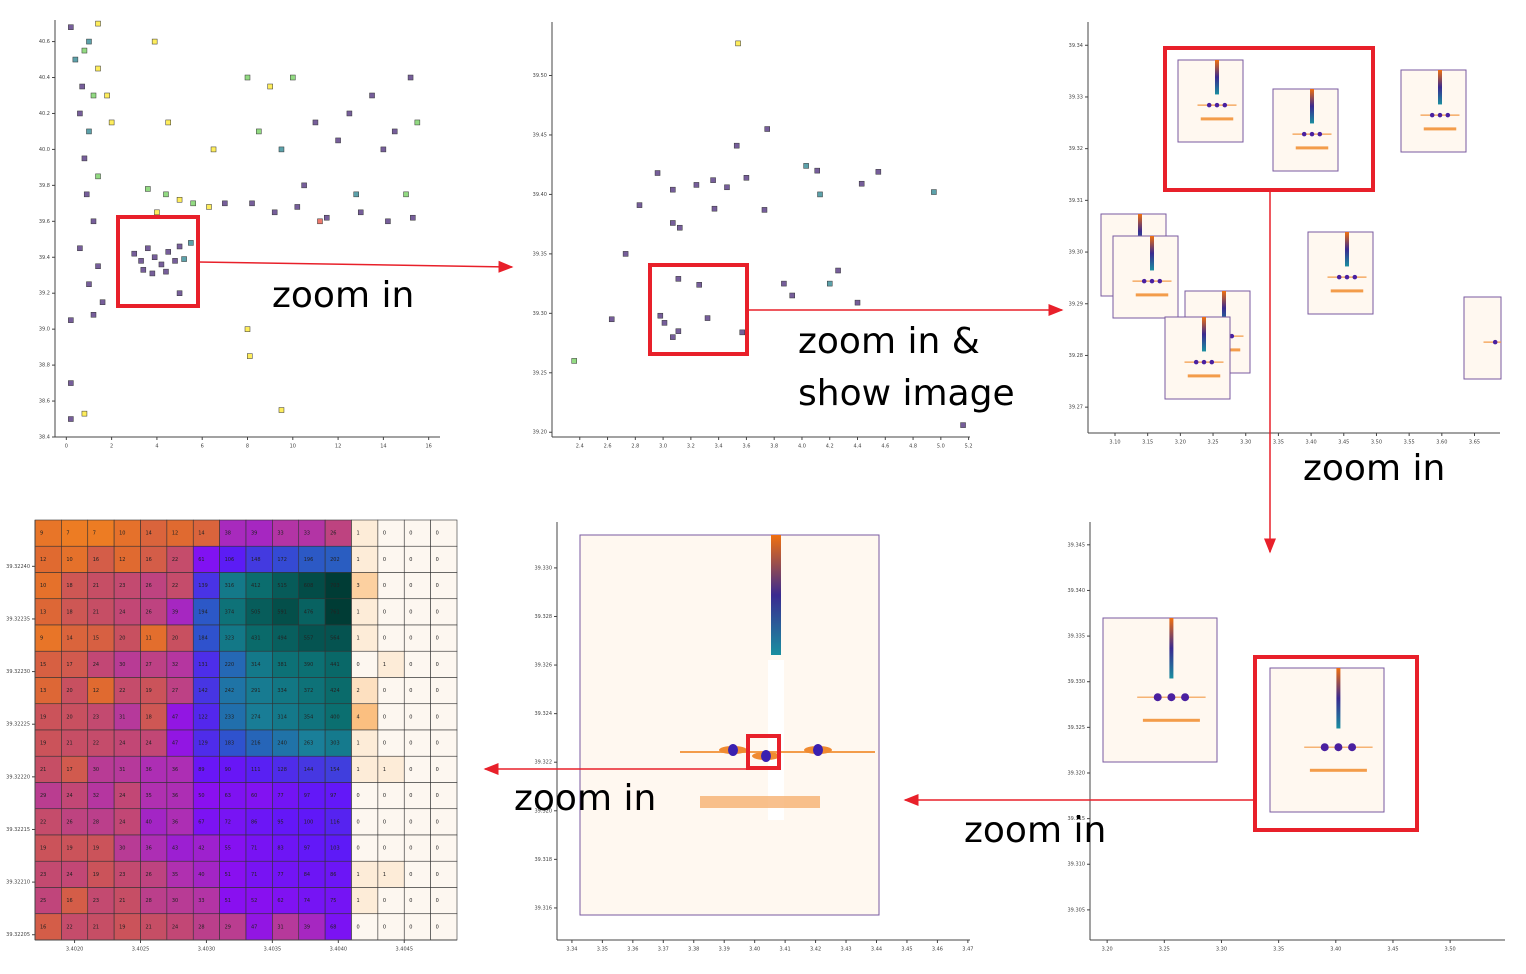 The height and width of the screenshot is (974, 1526). Describe the element at coordinates (254, 849) in the screenshot. I see `cell-value: 71` at that location.